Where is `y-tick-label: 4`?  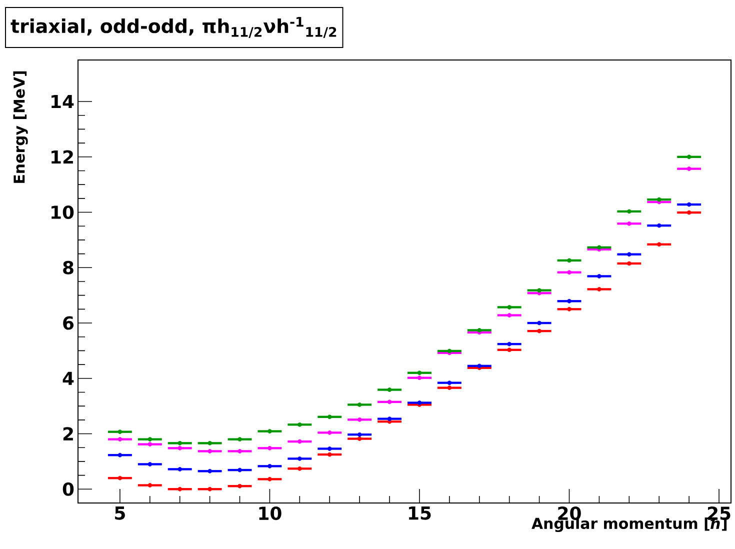
y-tick-label: 4 is located at coordinates (68, 378).